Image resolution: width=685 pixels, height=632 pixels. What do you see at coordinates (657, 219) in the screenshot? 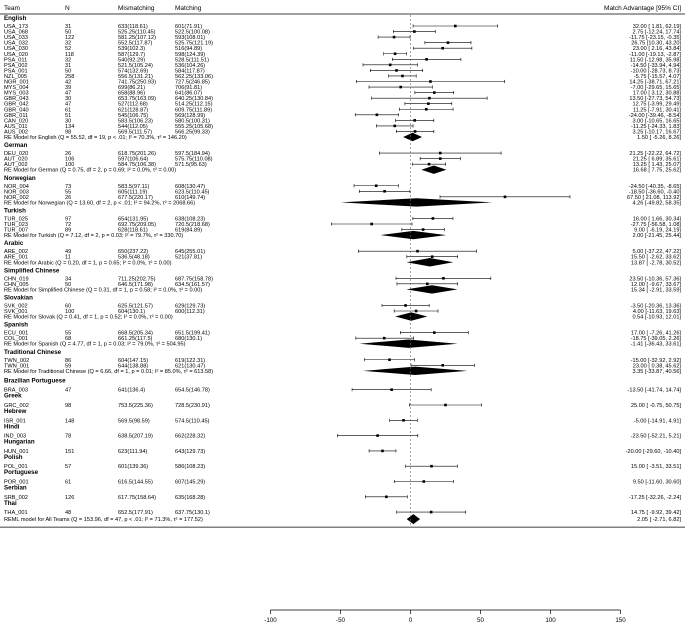
I see `study-ci: 16.00 [ 1.66, 30.34]` at bounding box center [657, 219].